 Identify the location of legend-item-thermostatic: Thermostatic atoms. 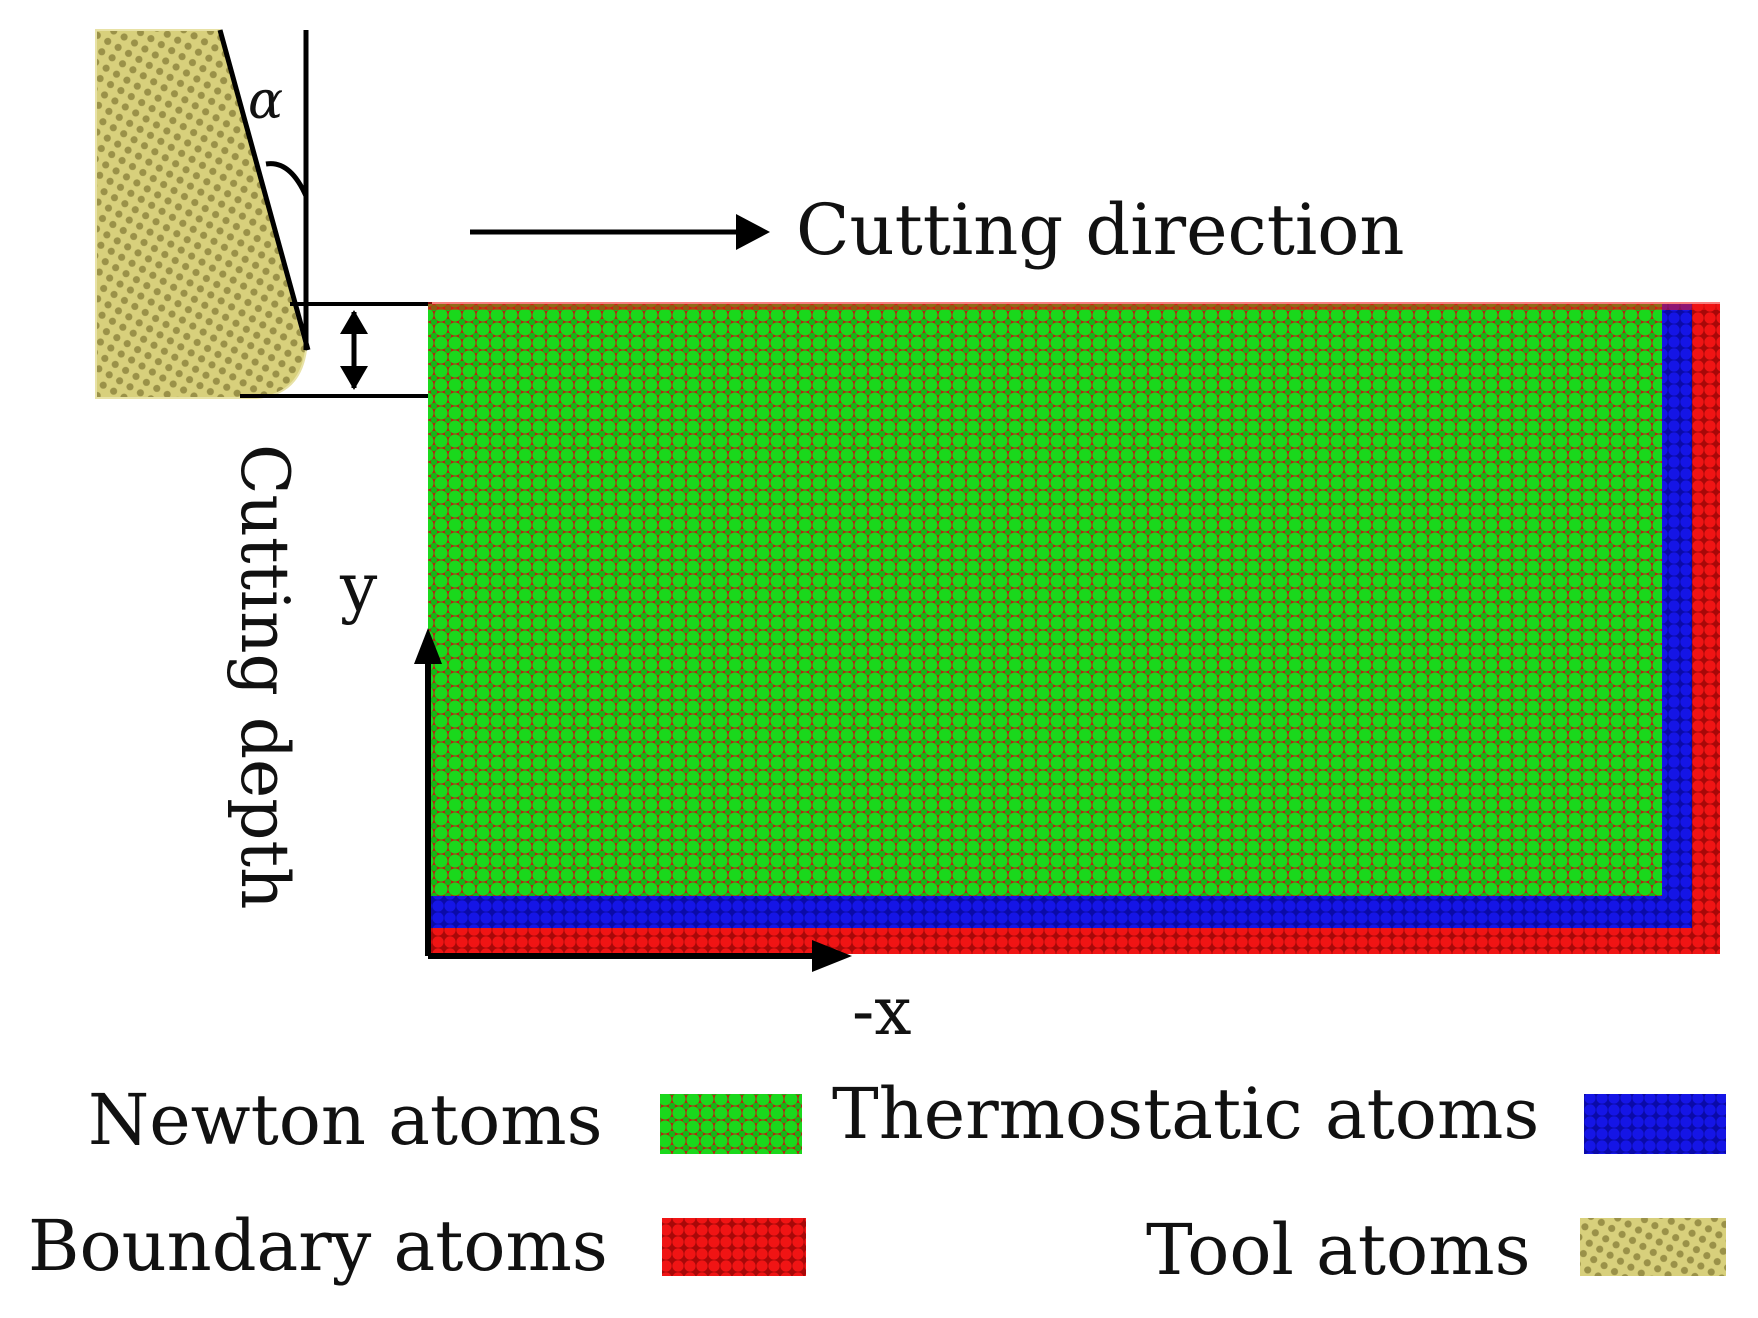
(1279, 1114).